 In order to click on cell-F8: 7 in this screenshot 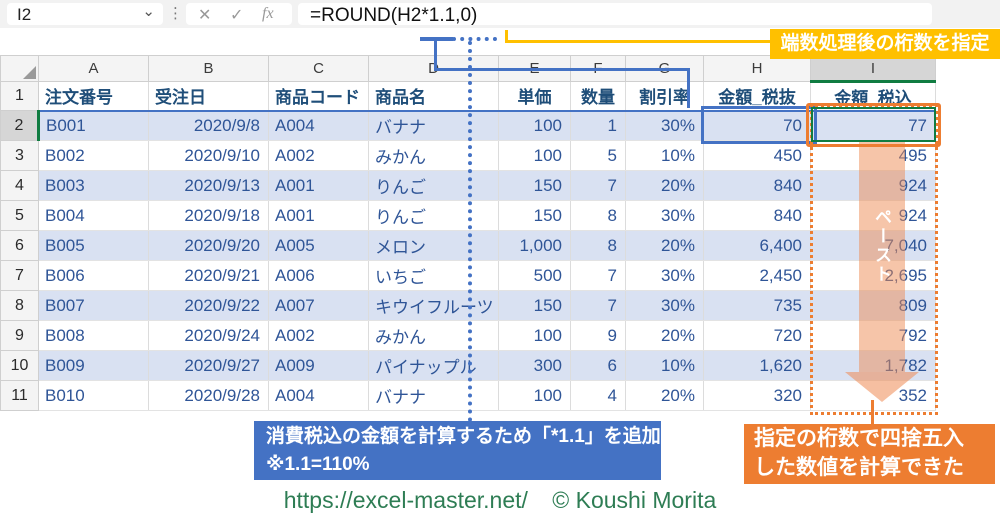, I will do `click(598, 305)`.